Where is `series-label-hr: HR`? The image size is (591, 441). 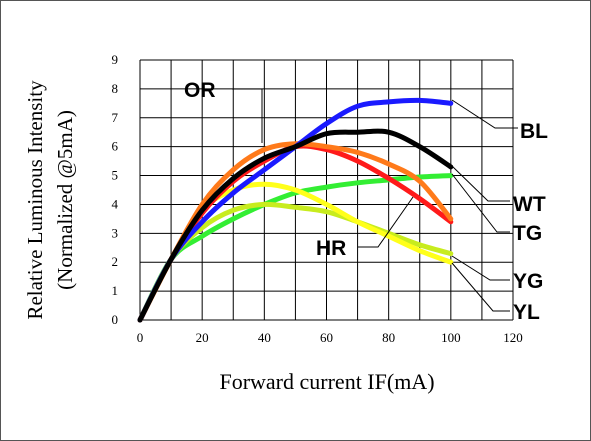 series-label-hr: HR is located at coordinates (331, 248).